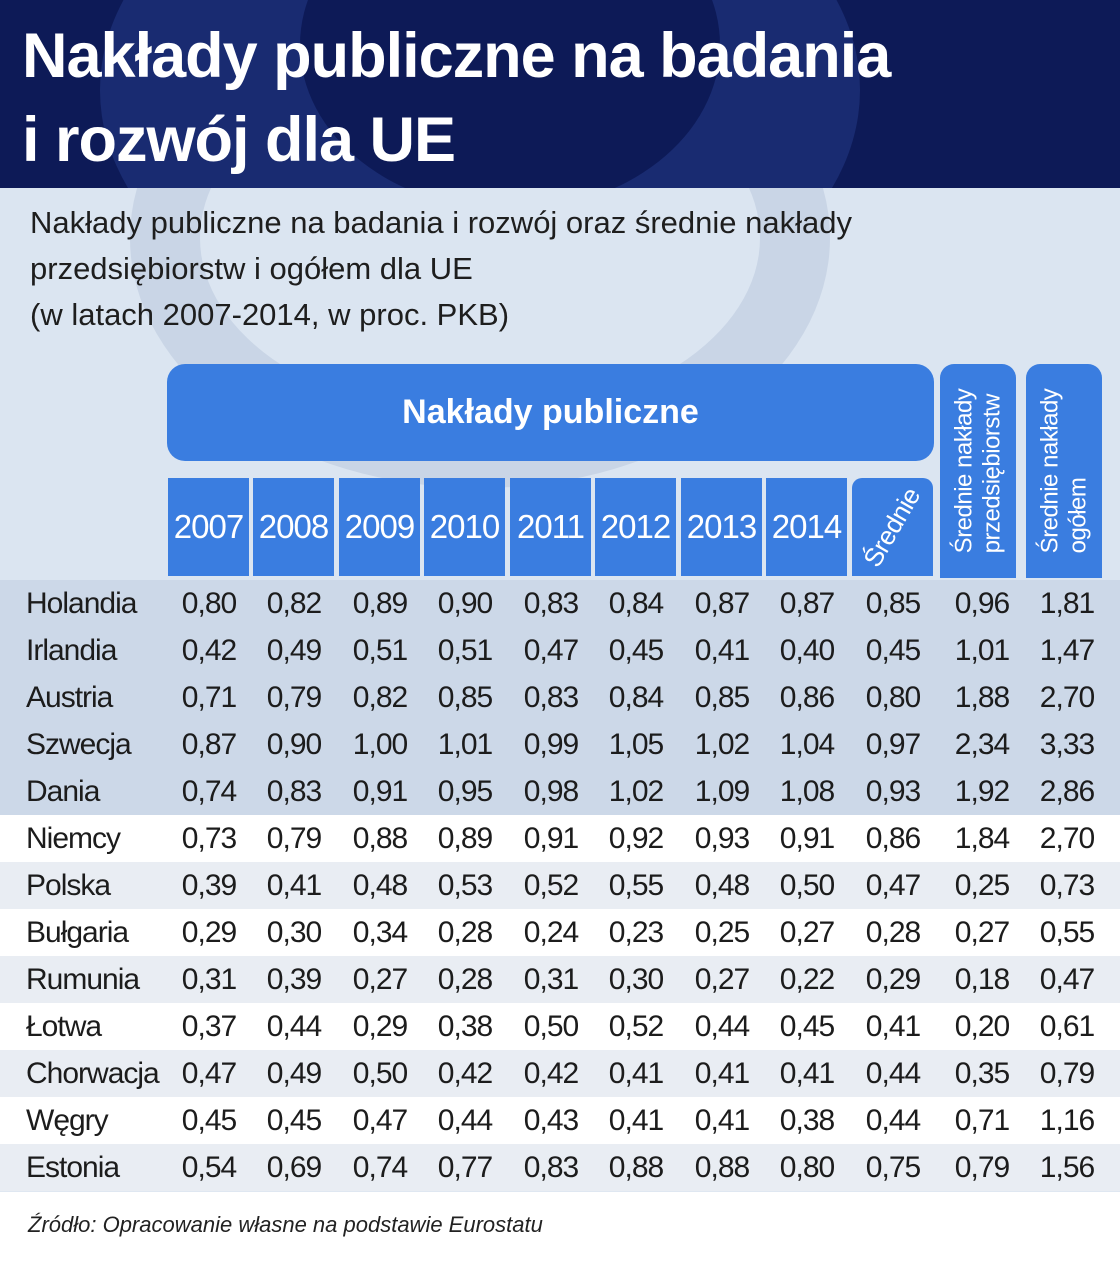 This screenshot has height=1265, width=1120. I want to click on table-cell: 0,22, so click(807, 979).